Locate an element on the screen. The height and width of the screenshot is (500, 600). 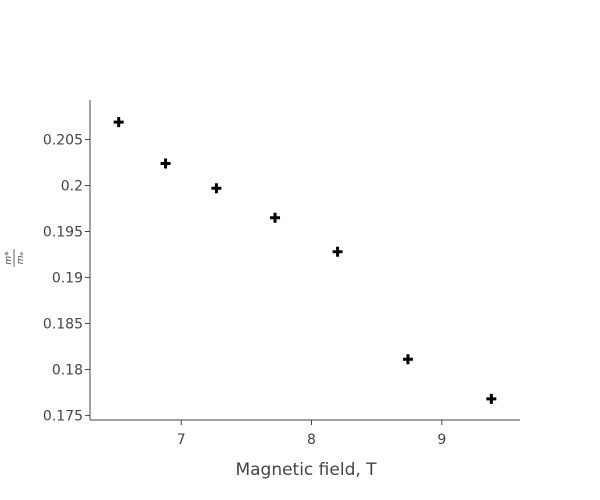
y-axis-title: m* mₑ is located at coordinates (15, 258).